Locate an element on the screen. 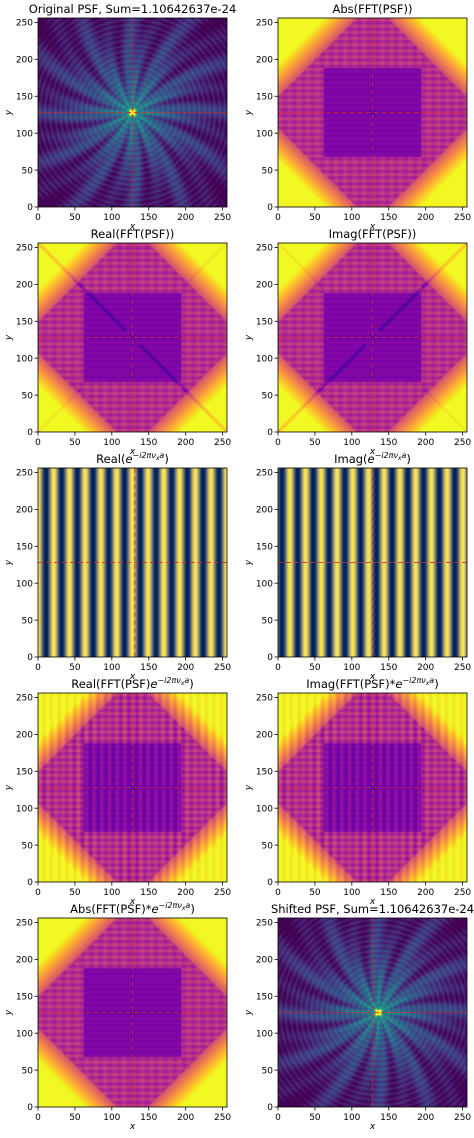  heatmap-realfft is located at coordinates (132, 337).